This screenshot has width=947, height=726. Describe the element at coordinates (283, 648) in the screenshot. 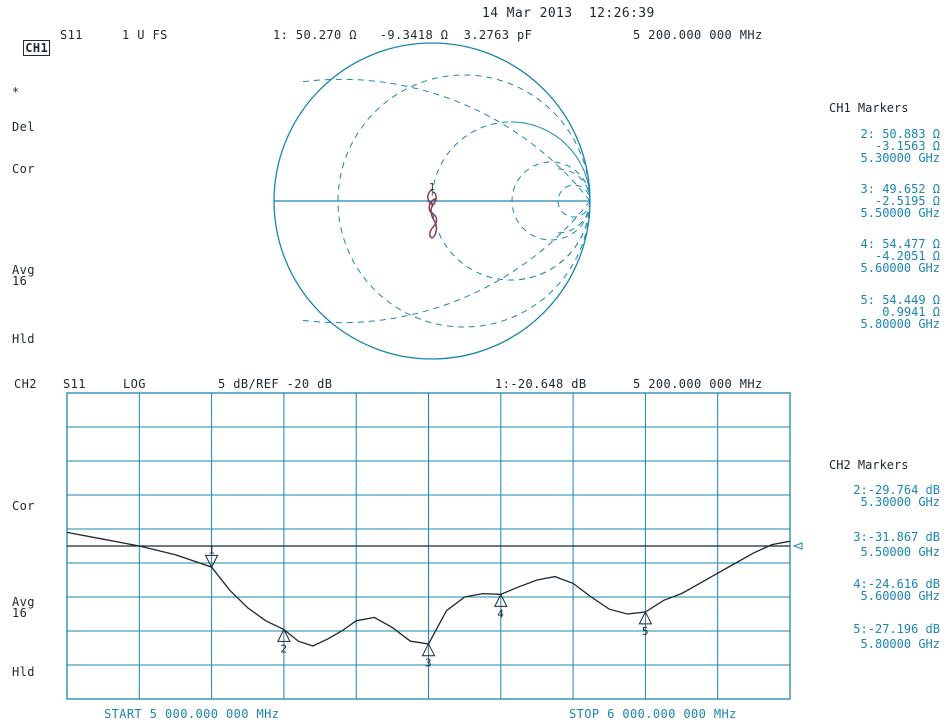

I see `marker-label: 2` at that location.